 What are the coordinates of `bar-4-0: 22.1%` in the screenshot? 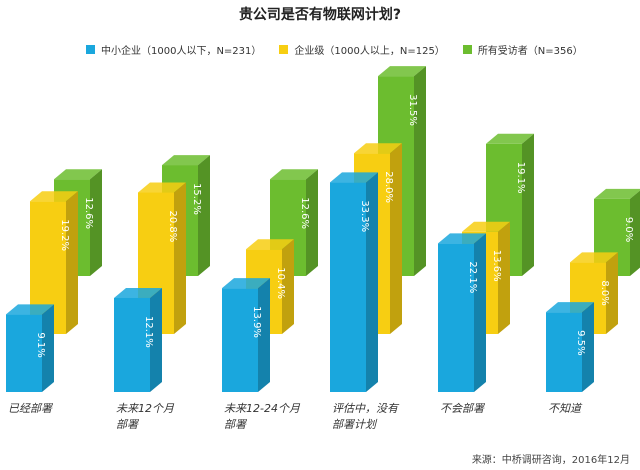 It's located at (462, 312).